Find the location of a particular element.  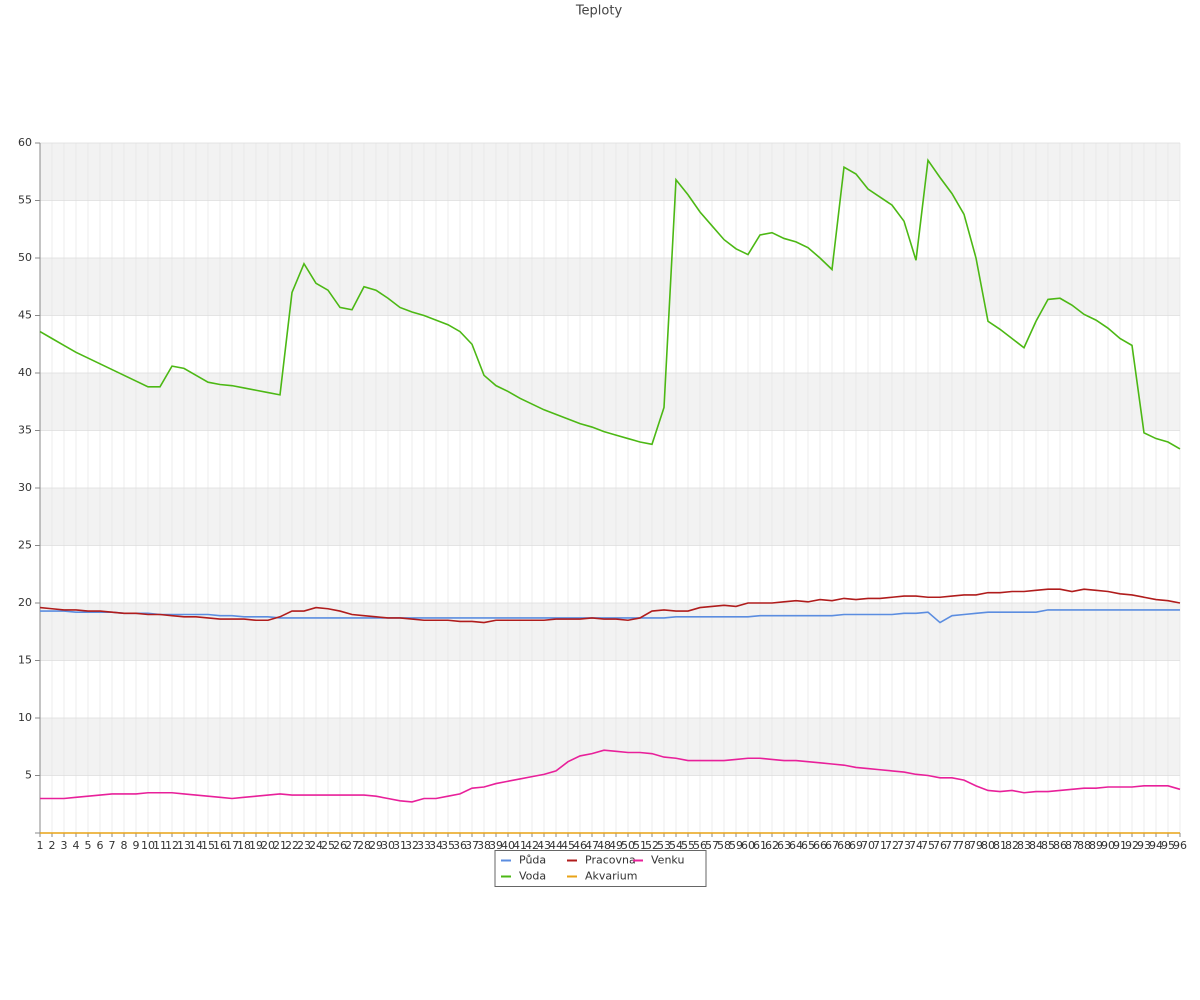

legend-label: Voda is located at coordinates (532, 876).